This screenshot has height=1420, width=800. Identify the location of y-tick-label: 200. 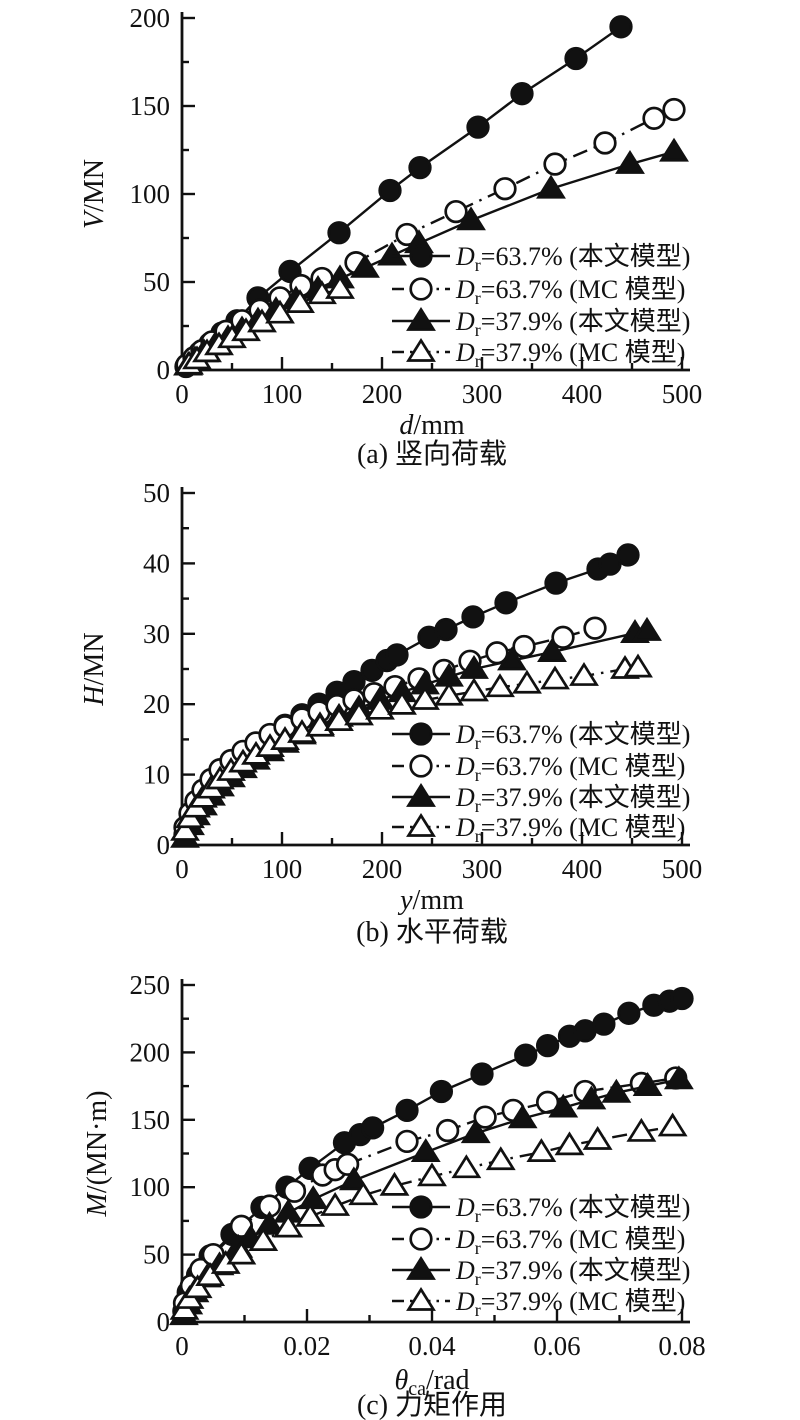
(150, 1052).